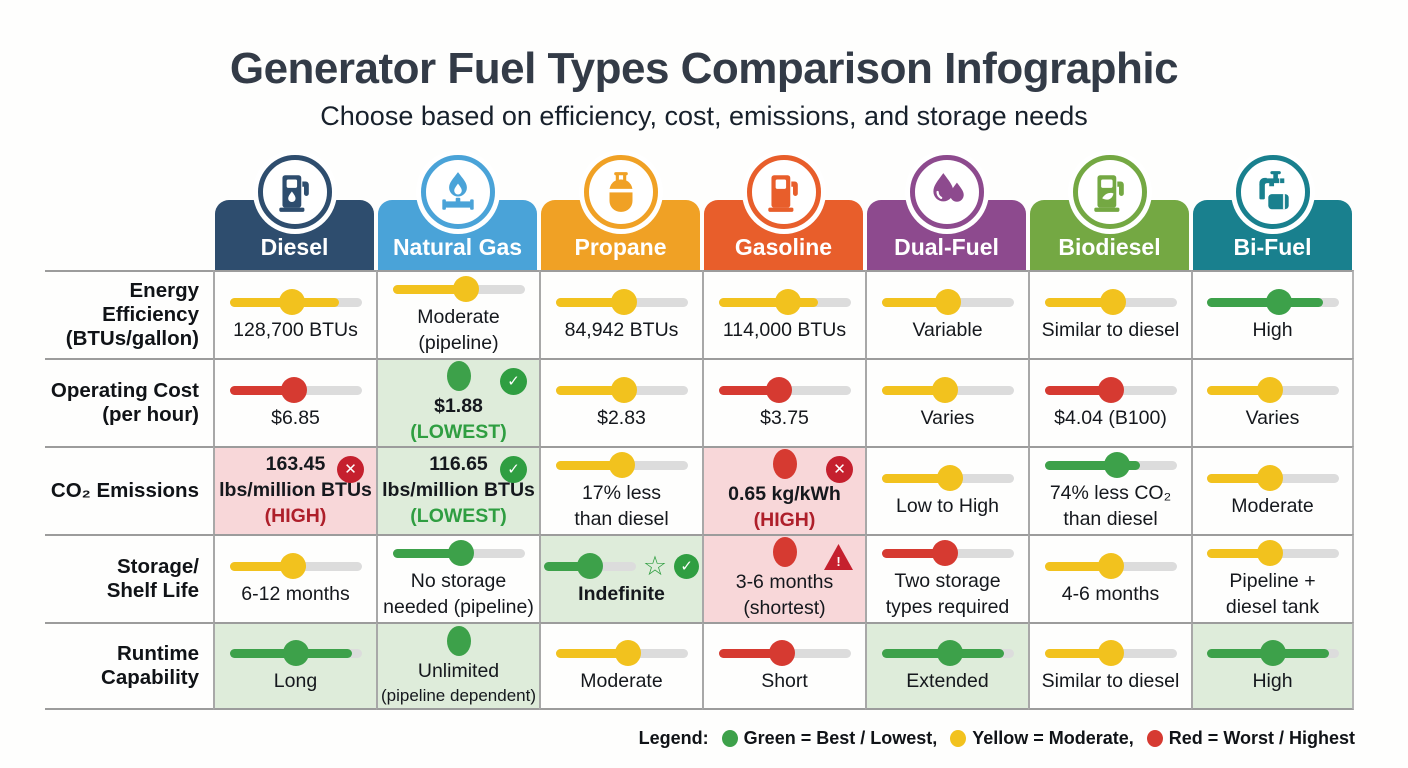 The height and width of the screenshot is (768, 1408). I want to click on cell-value: (HIGH), so click(784, 520).